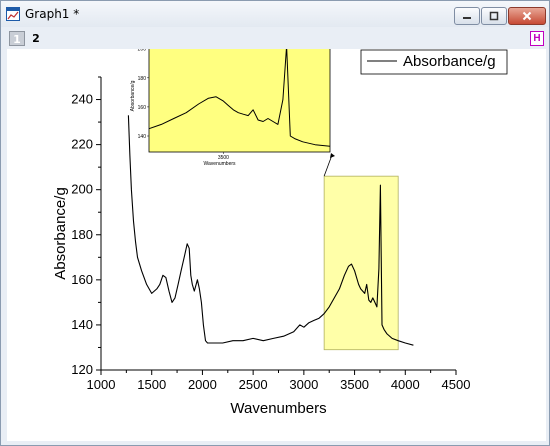  Describe the element at coordinates (142, 51) in the screenshot. I see `inset-y-tick-label: 200` at that location.